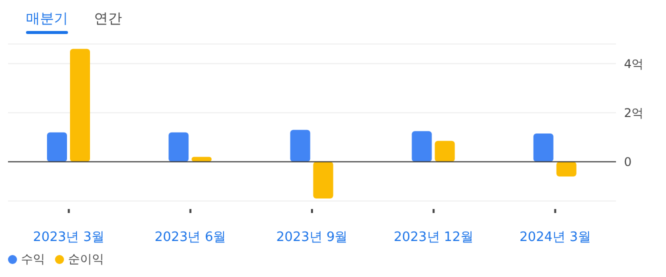 Image resolution: width=666 pixels, height=277 pixels. What do you see at coordinates (628, 162) in the screenshot?
I see `y-tick-label: 0` at bounding box center [628, 162].